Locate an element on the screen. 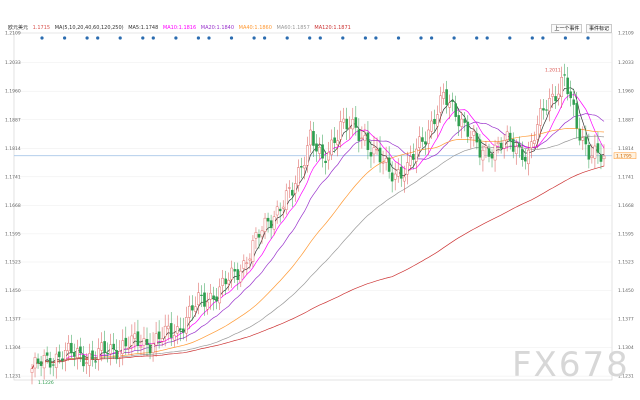  prev-event-button: 上一个事件 is located at coordinates (567, 28).